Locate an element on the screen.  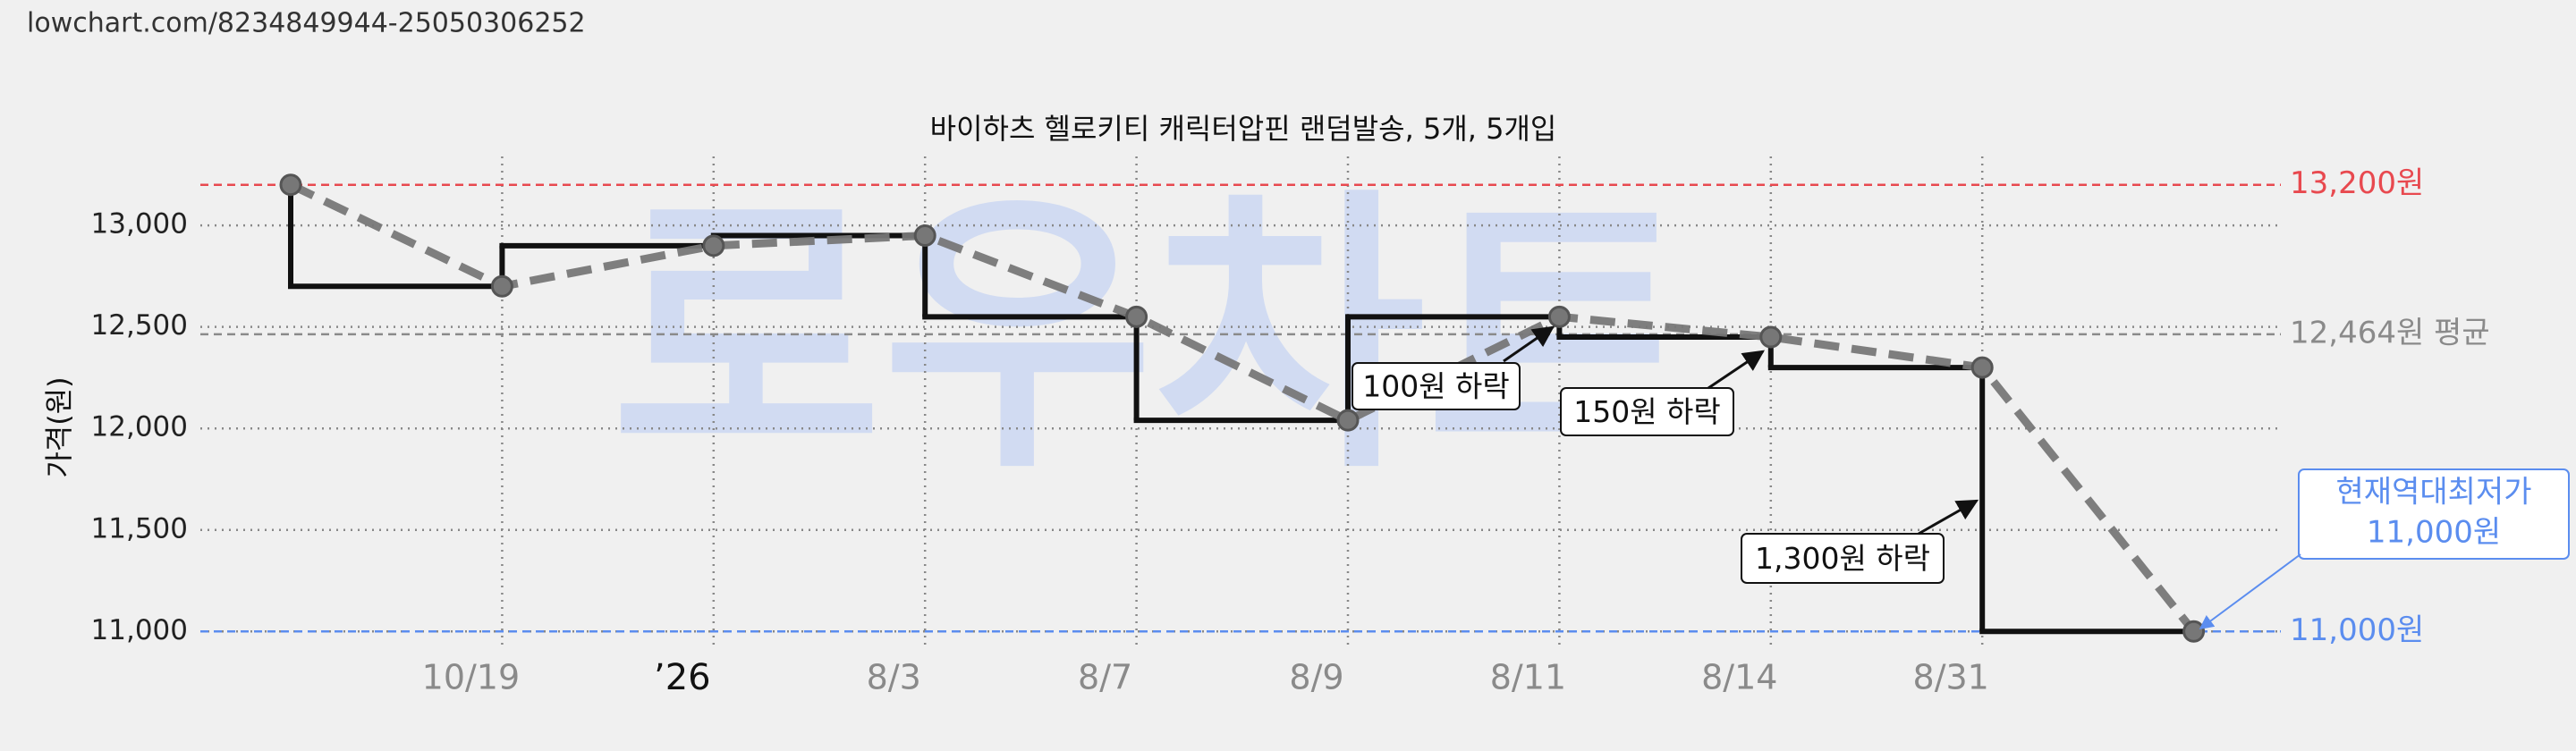
y-tick-label: 12,500 is located at coordinates (139, 326).